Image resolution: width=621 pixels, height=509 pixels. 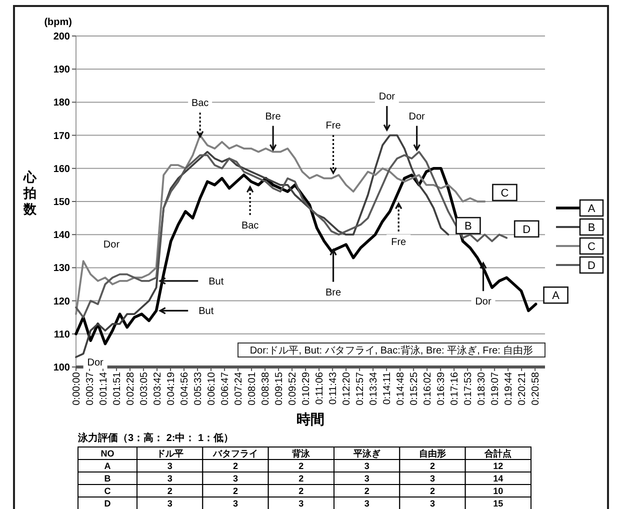 What do you see at coordinates (117, 389) in the screenshot?
I see `x-tick-label: 0:01:51` at bounding box center [117, 389].